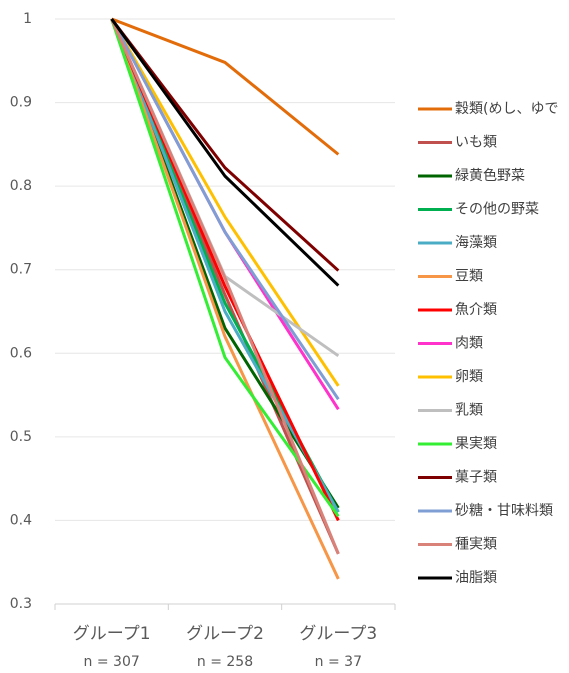  Describe the element at coordinates (490, 175) in the screenshot. I see `legend-label: 緑黄色野菜` at that location.